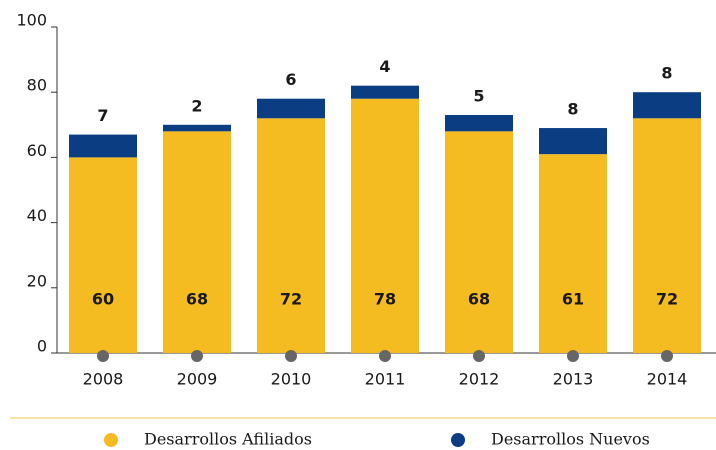 This screenshot has height=450, width=716. What do you see at coordinates (385, 379) in the screenshot?
I see `x-tick-label: 2011` at bounding box center [385, 379].